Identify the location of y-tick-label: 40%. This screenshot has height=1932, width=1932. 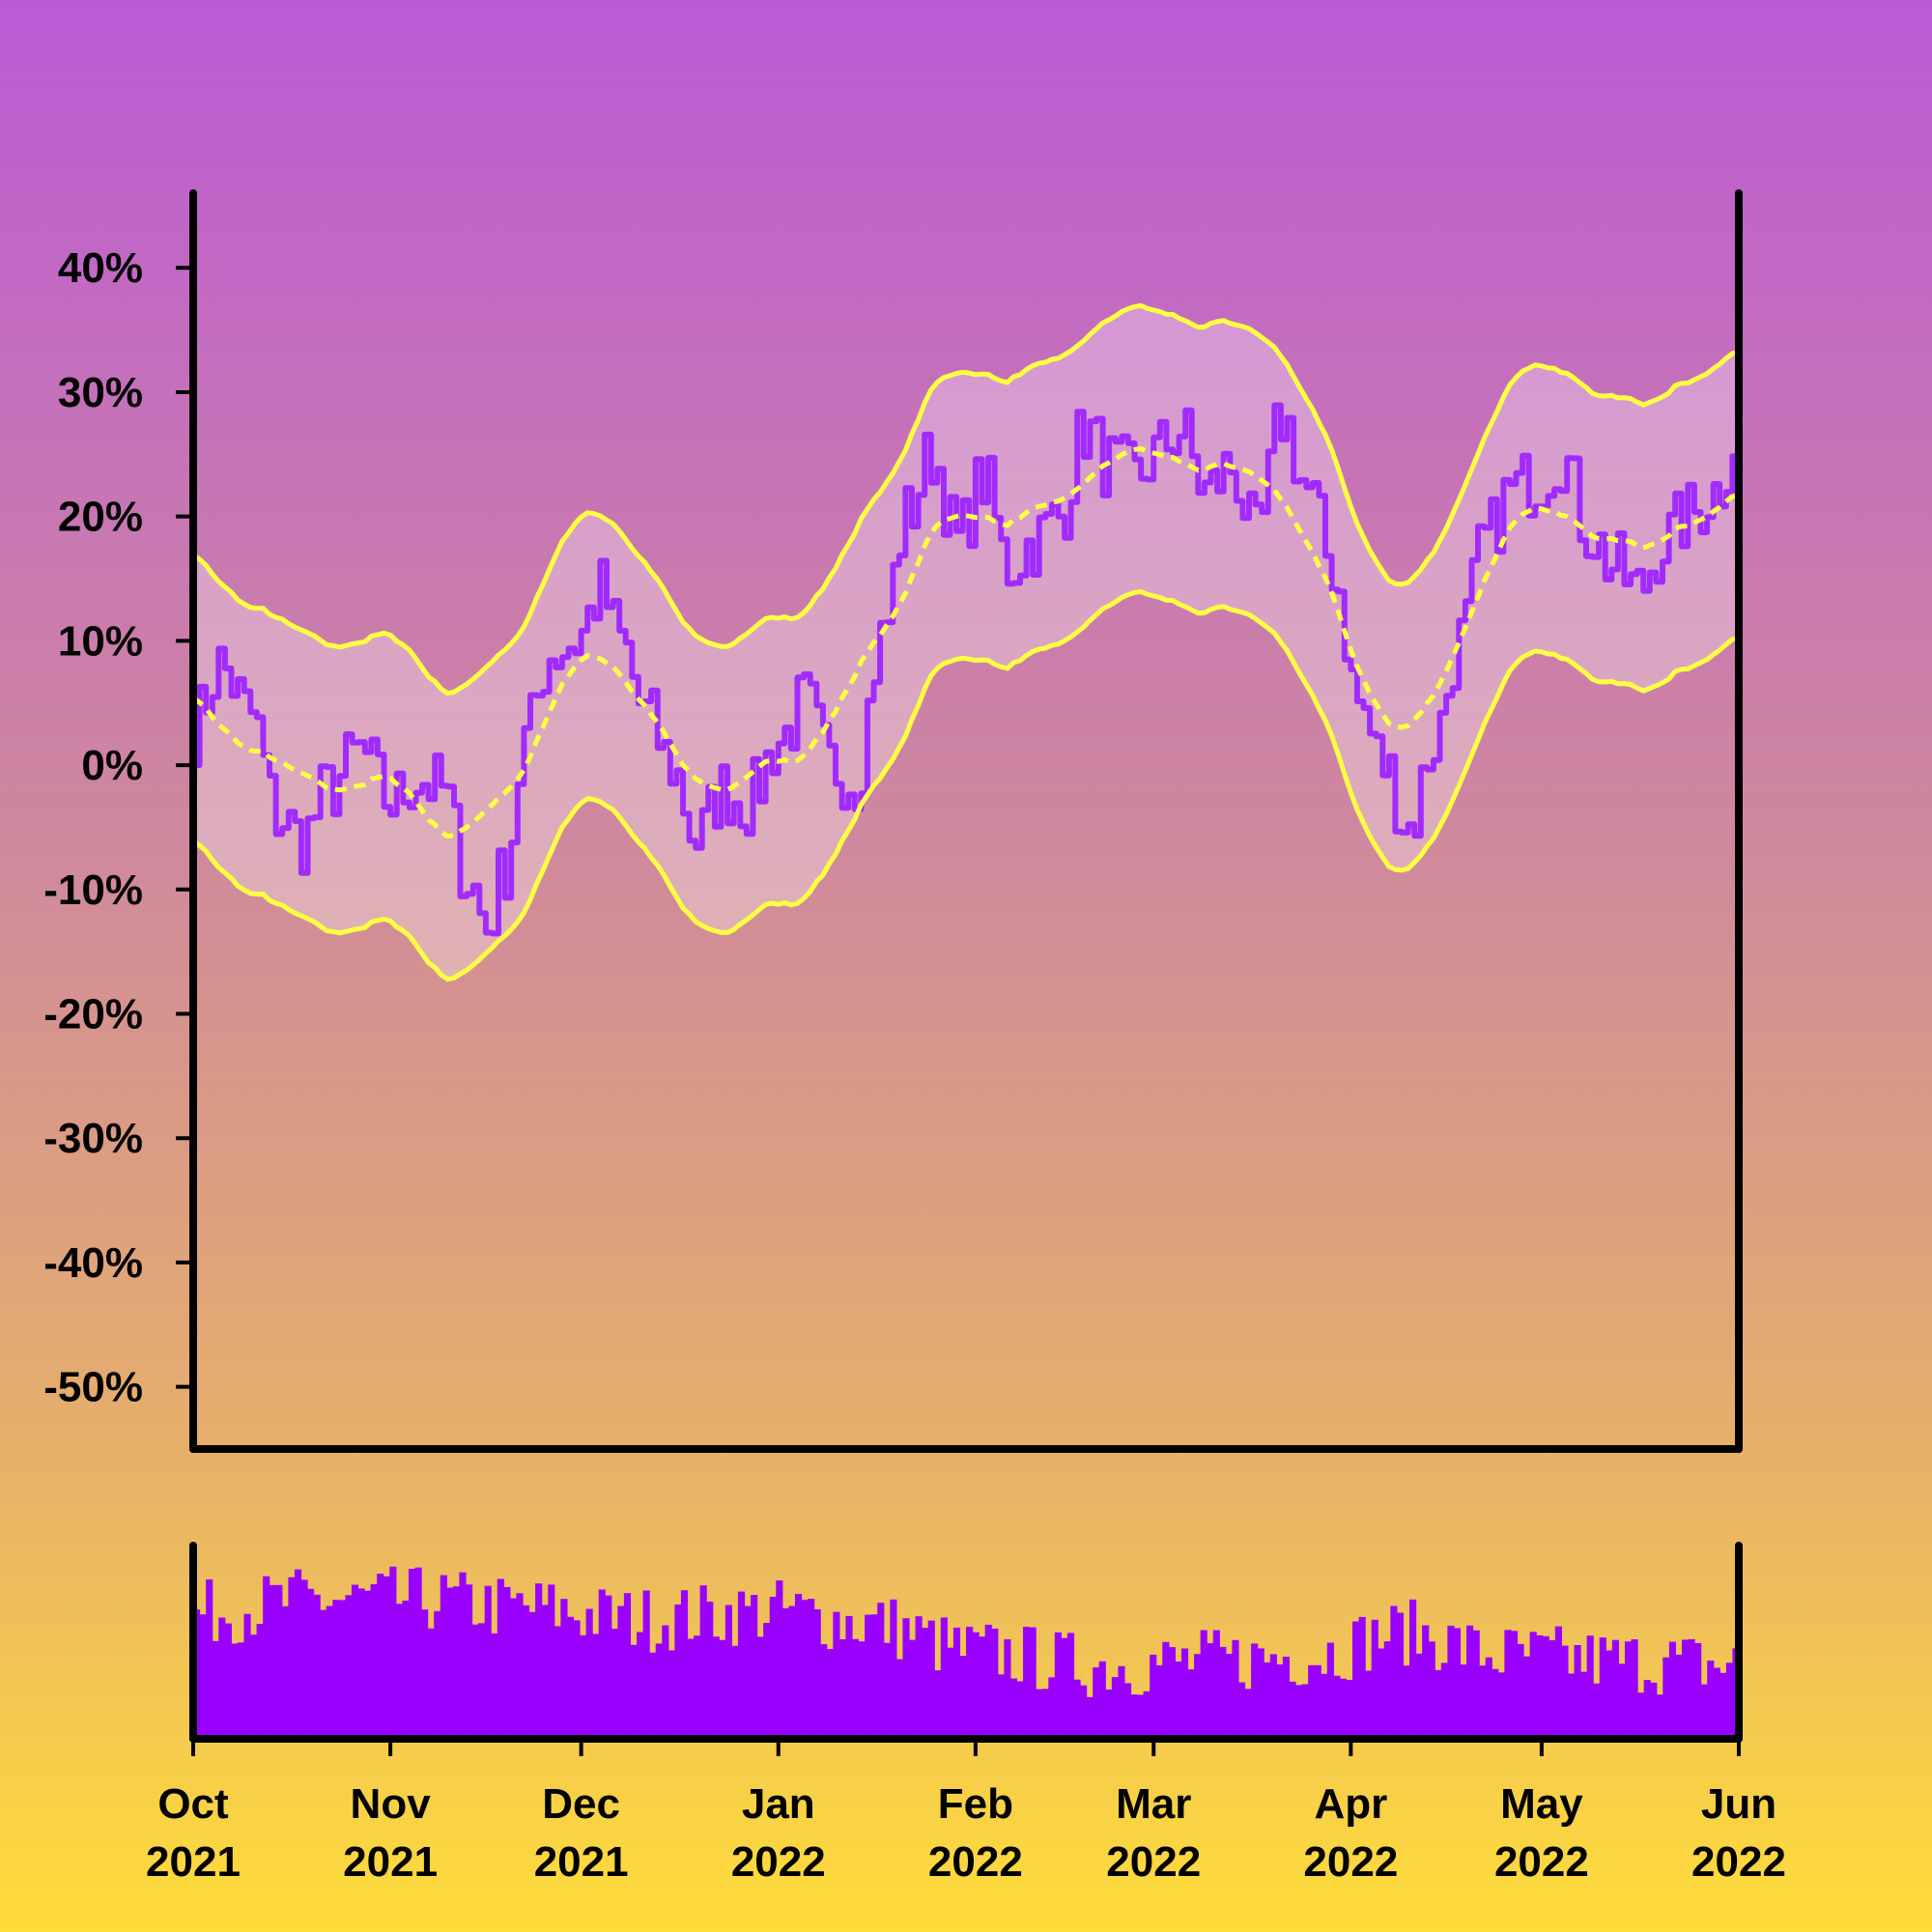
(100, 268).